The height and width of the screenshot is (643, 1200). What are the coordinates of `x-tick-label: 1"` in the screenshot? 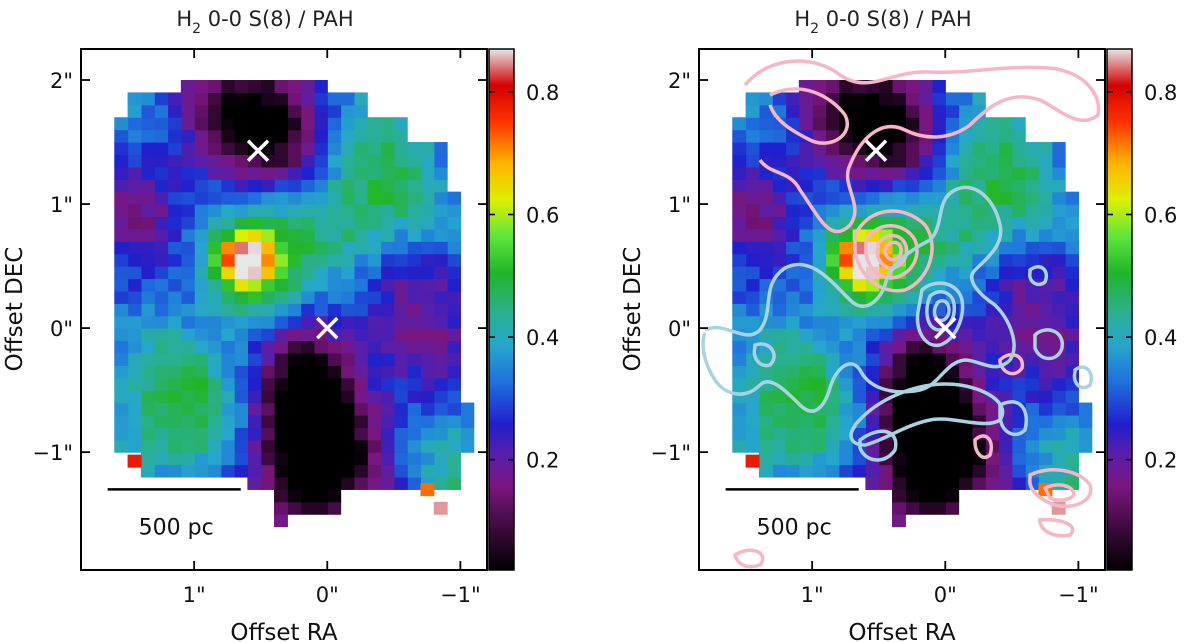 It's located at (812, 595).